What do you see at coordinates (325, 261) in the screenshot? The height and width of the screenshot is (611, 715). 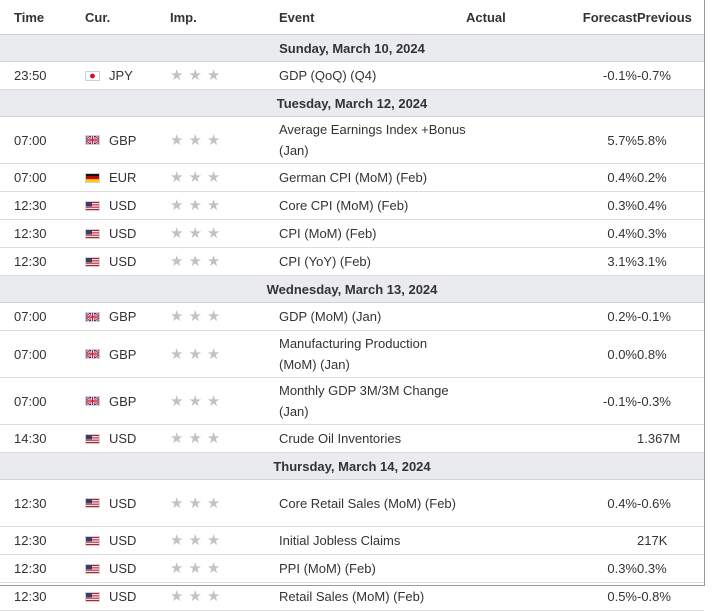 I see `event-name-text: CPI (YoY) (Feb)` at bounding box center [325, 261].